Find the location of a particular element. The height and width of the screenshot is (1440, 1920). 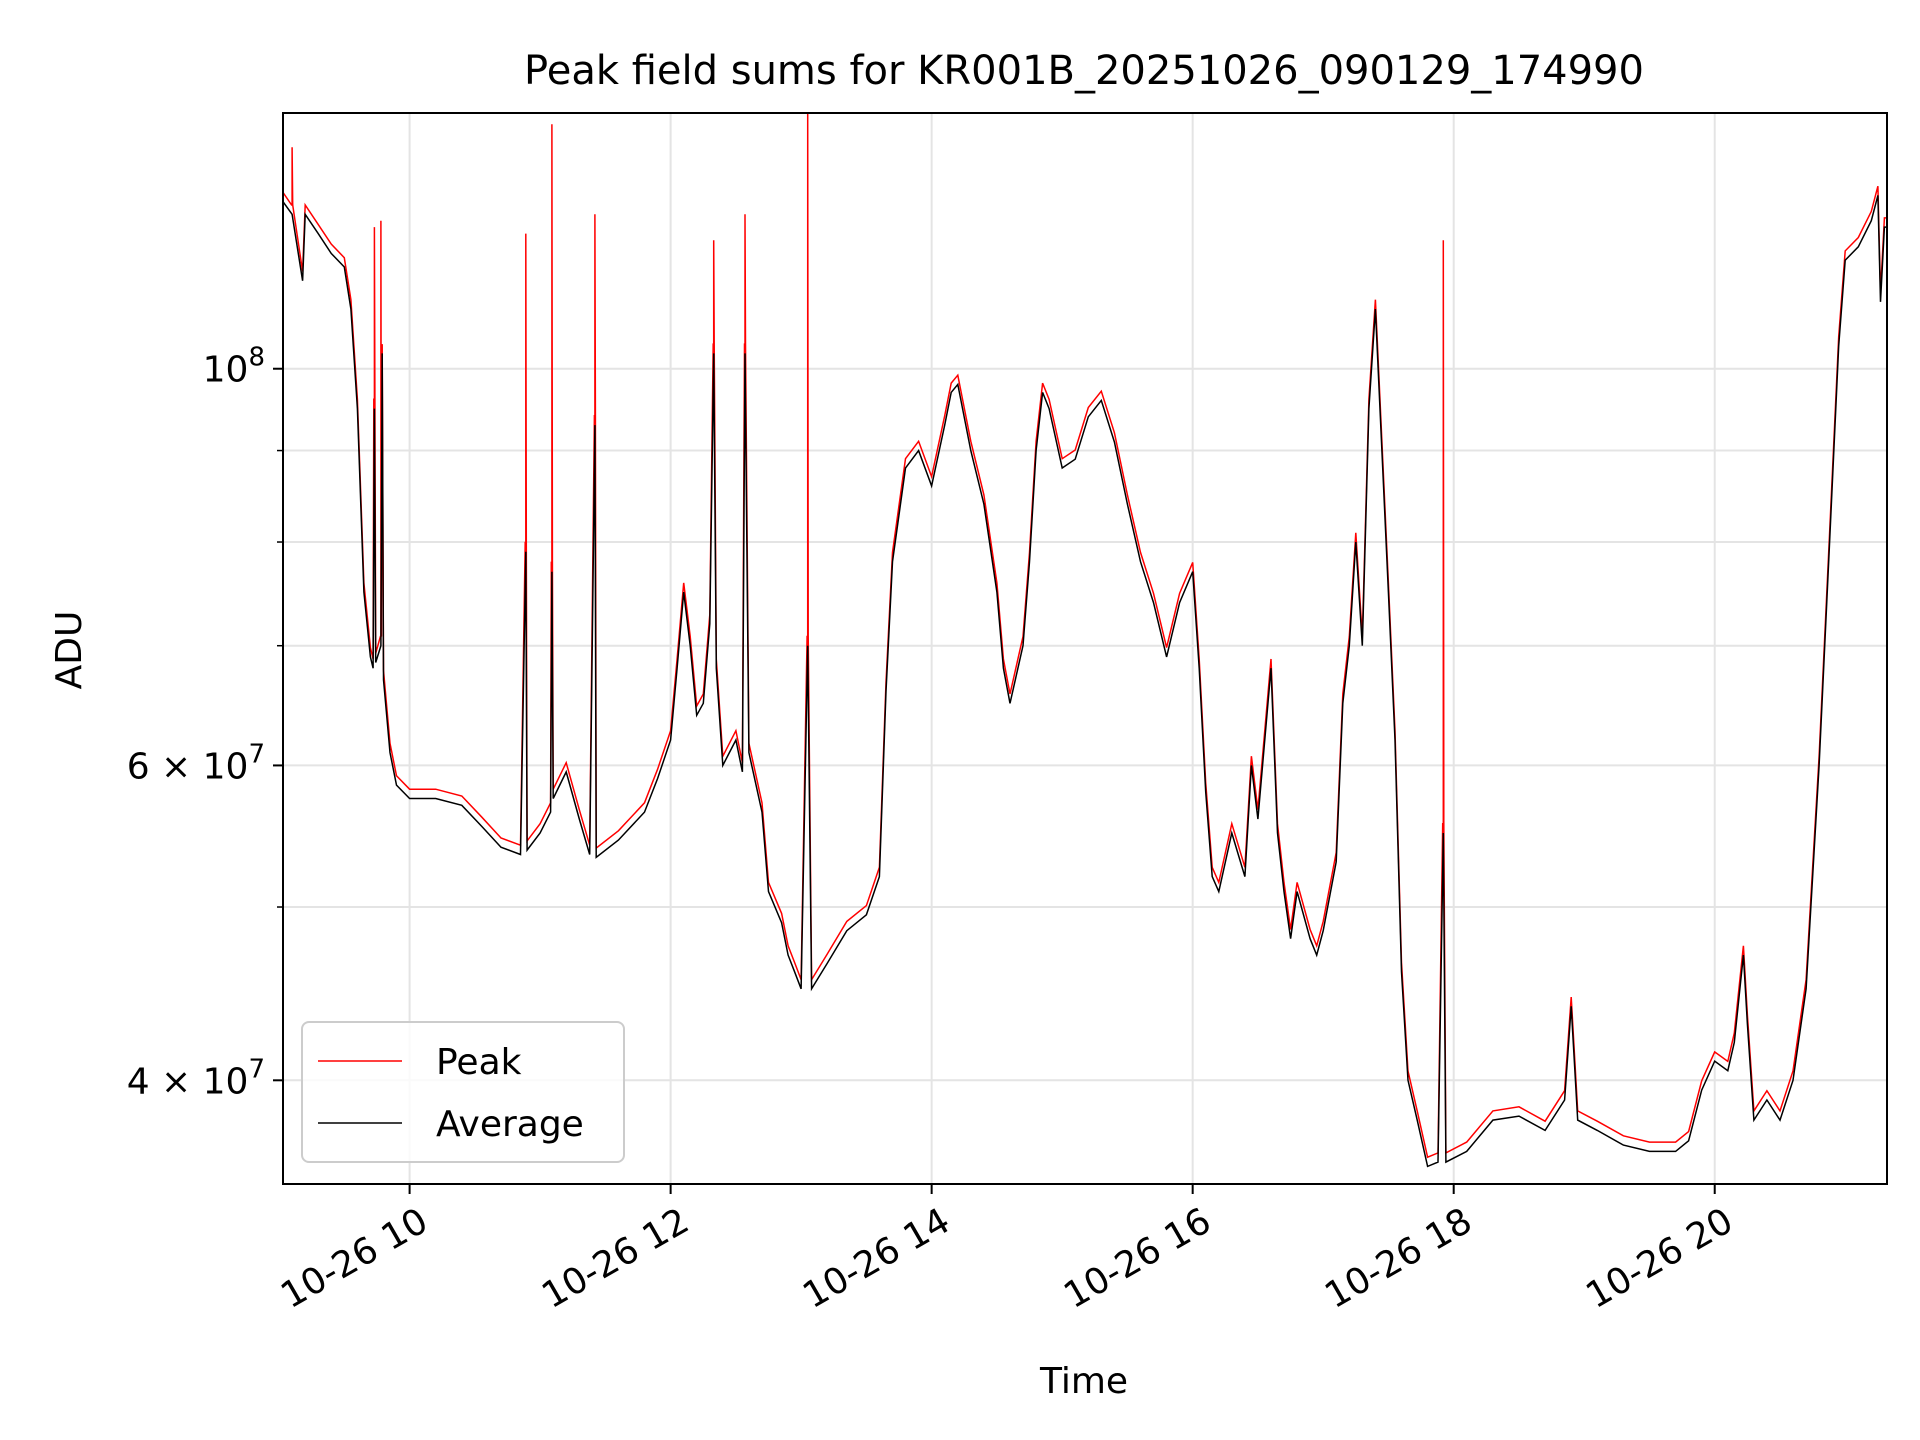

legend: Peak Average is located at coordinates (463, 1092).